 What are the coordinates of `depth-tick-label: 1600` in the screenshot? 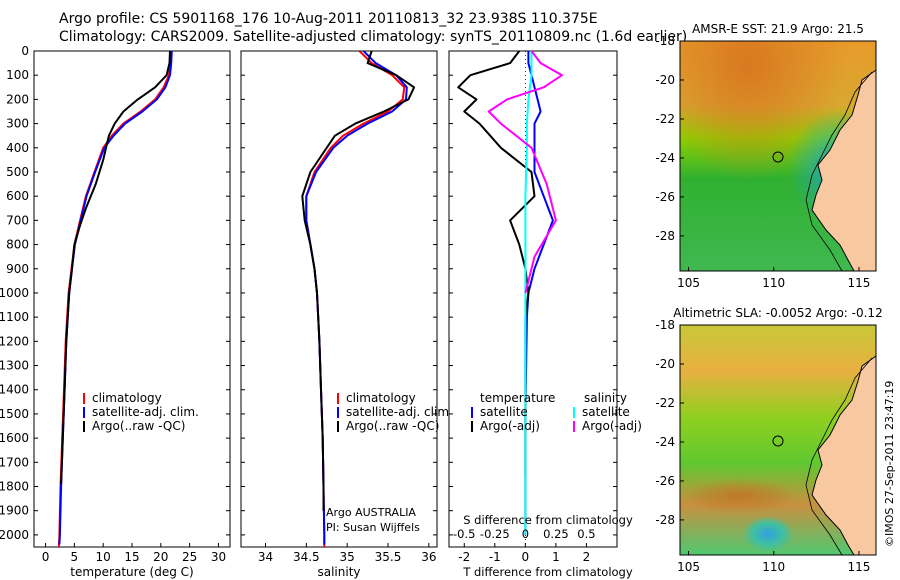 It's located at (14, 438).